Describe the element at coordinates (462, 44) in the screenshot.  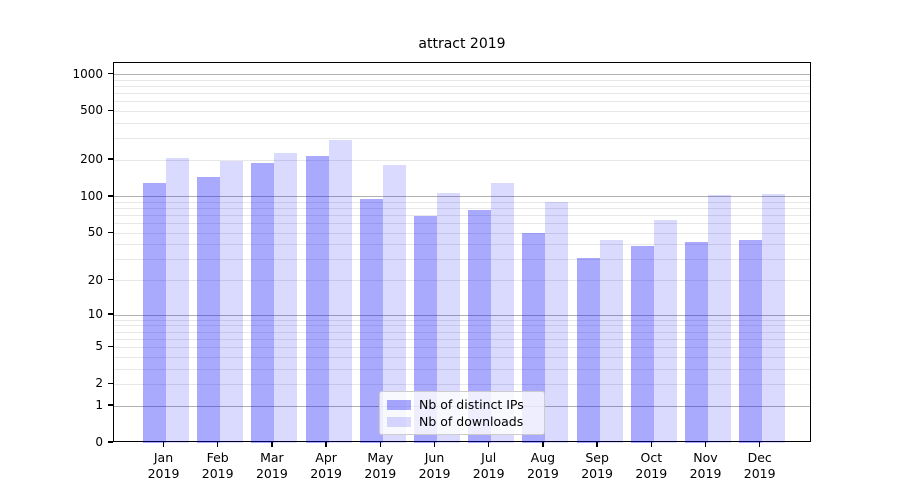
I see `chart-title: attract 2019` at that location.